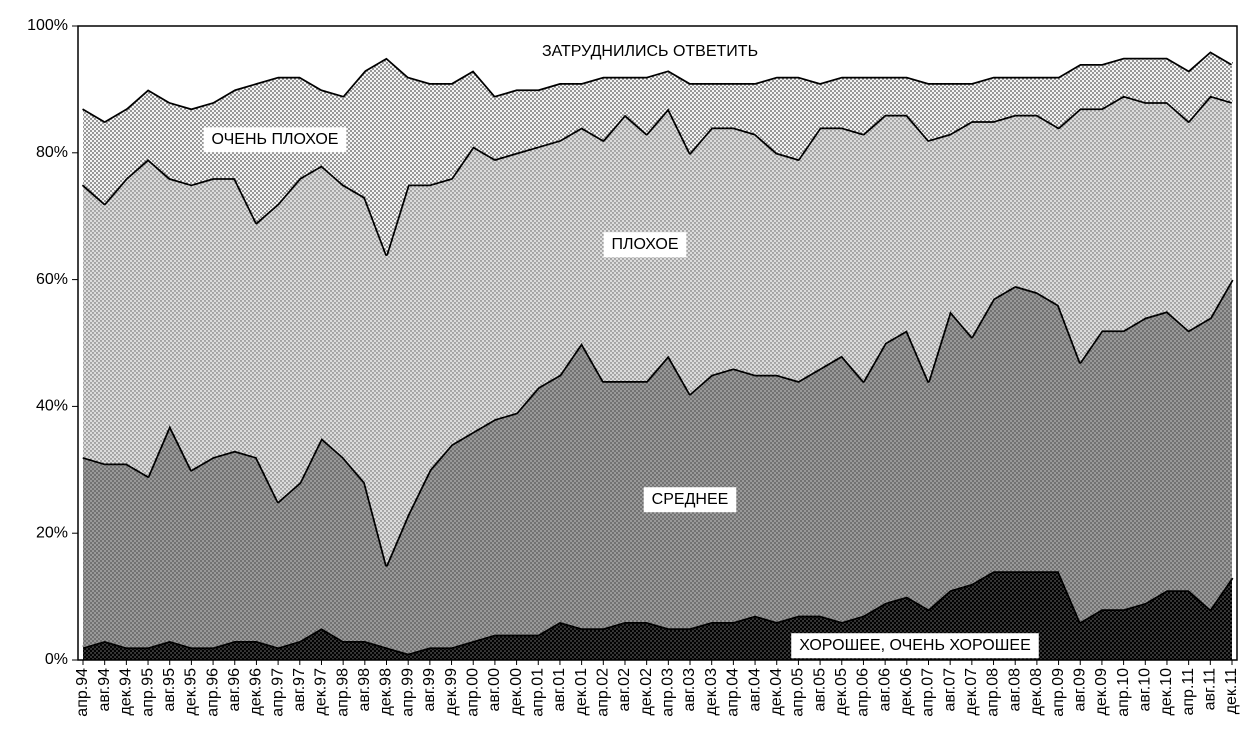 This screenshot has height=747, width=1245. Describe the element at coordinates (581, 692) in the screenshot. I see `x-tick-label: дек.01` at that location.